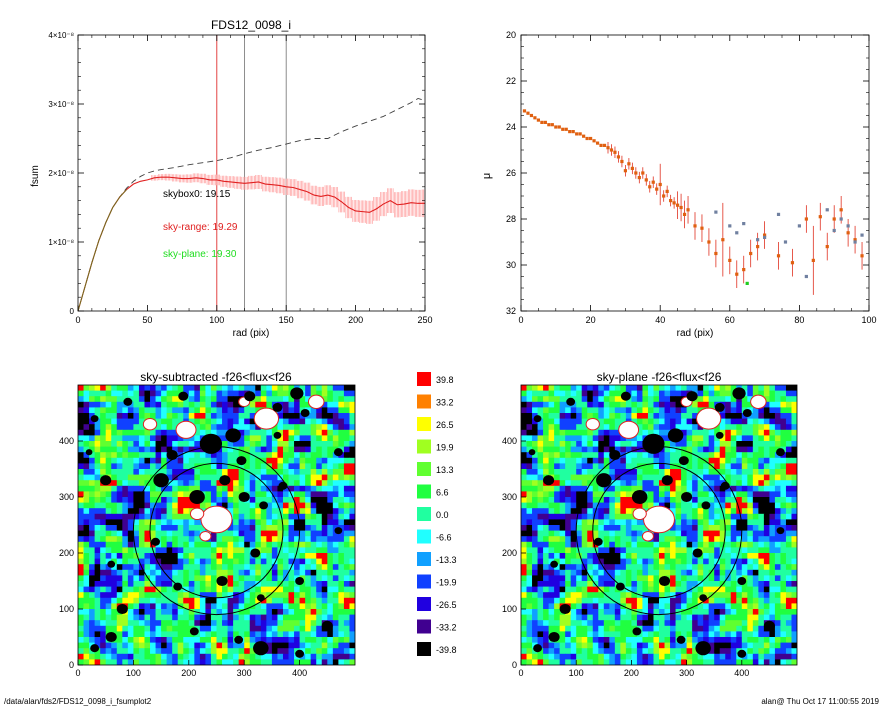 Image resolution: width=885 pixels, height=708 pixels. Describe the element at coordinates (35, 176) in the screenshot. I see `fsum-y-axis-label: fsum` at that location.